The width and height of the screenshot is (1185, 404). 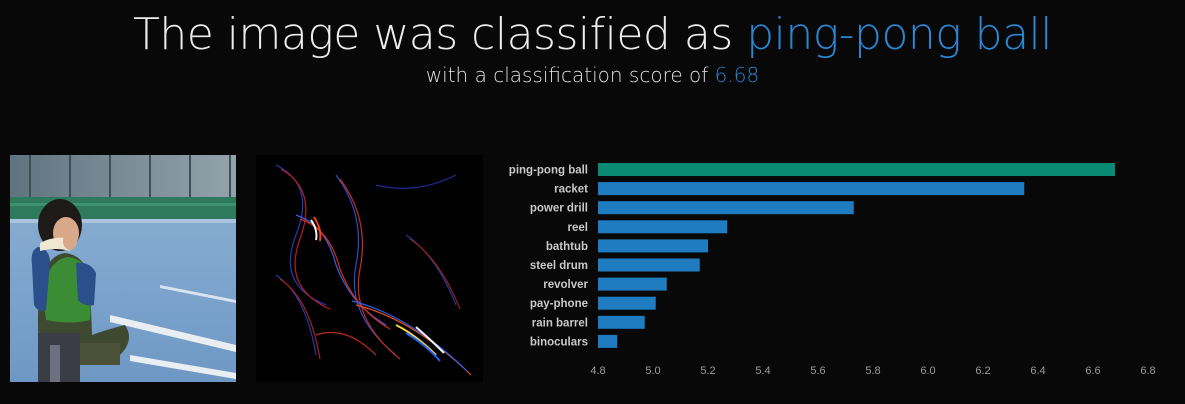 What do you see at coordinates (982, 371) in the screenshot?
I see `x-tick-label-7: 6.2` at bounding box center [982, 371].